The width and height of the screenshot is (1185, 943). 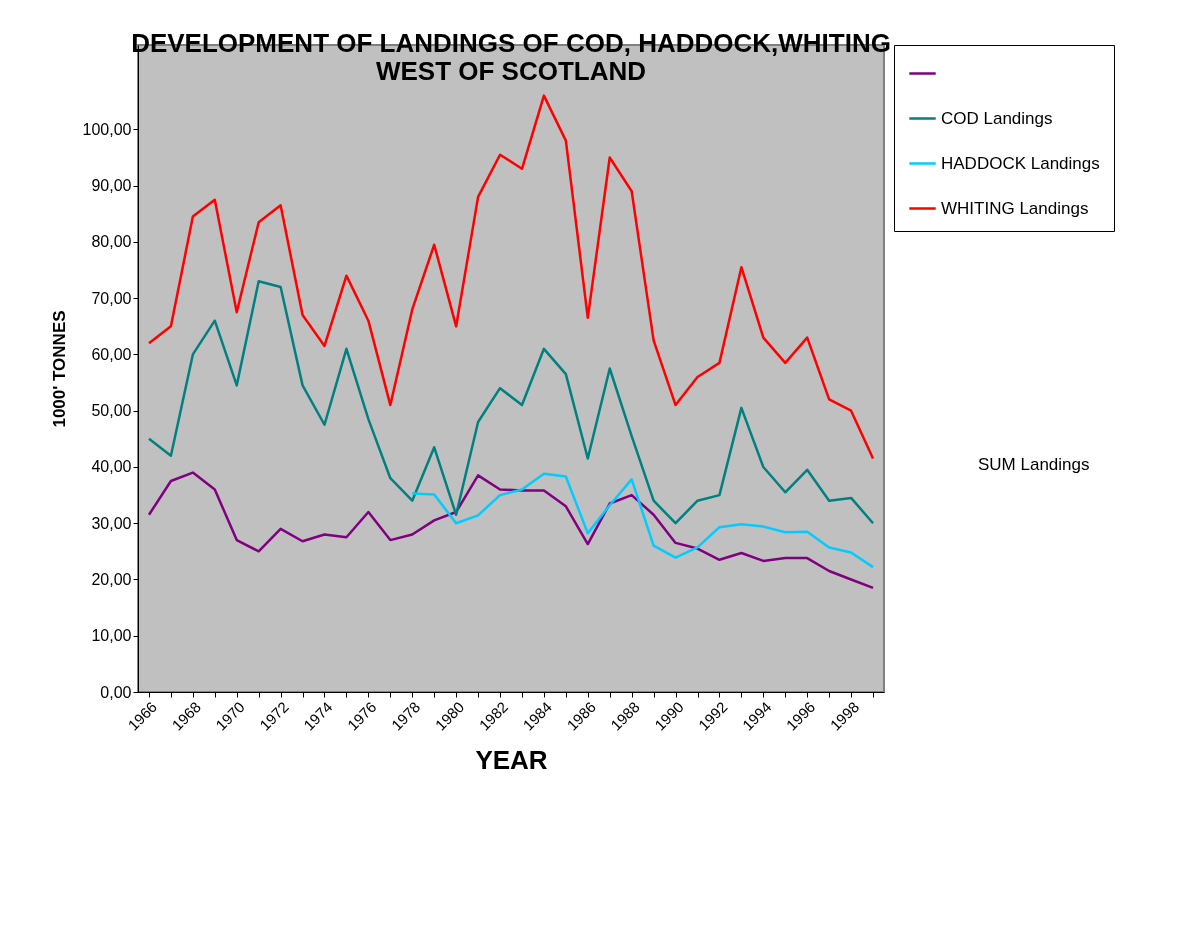 I want to click on chart-title: DEVELOPMENT OF LANDINGS OF COD, HADDOCK,WHITING WEST OF SCOTLAND, so click(x=511, y=56).